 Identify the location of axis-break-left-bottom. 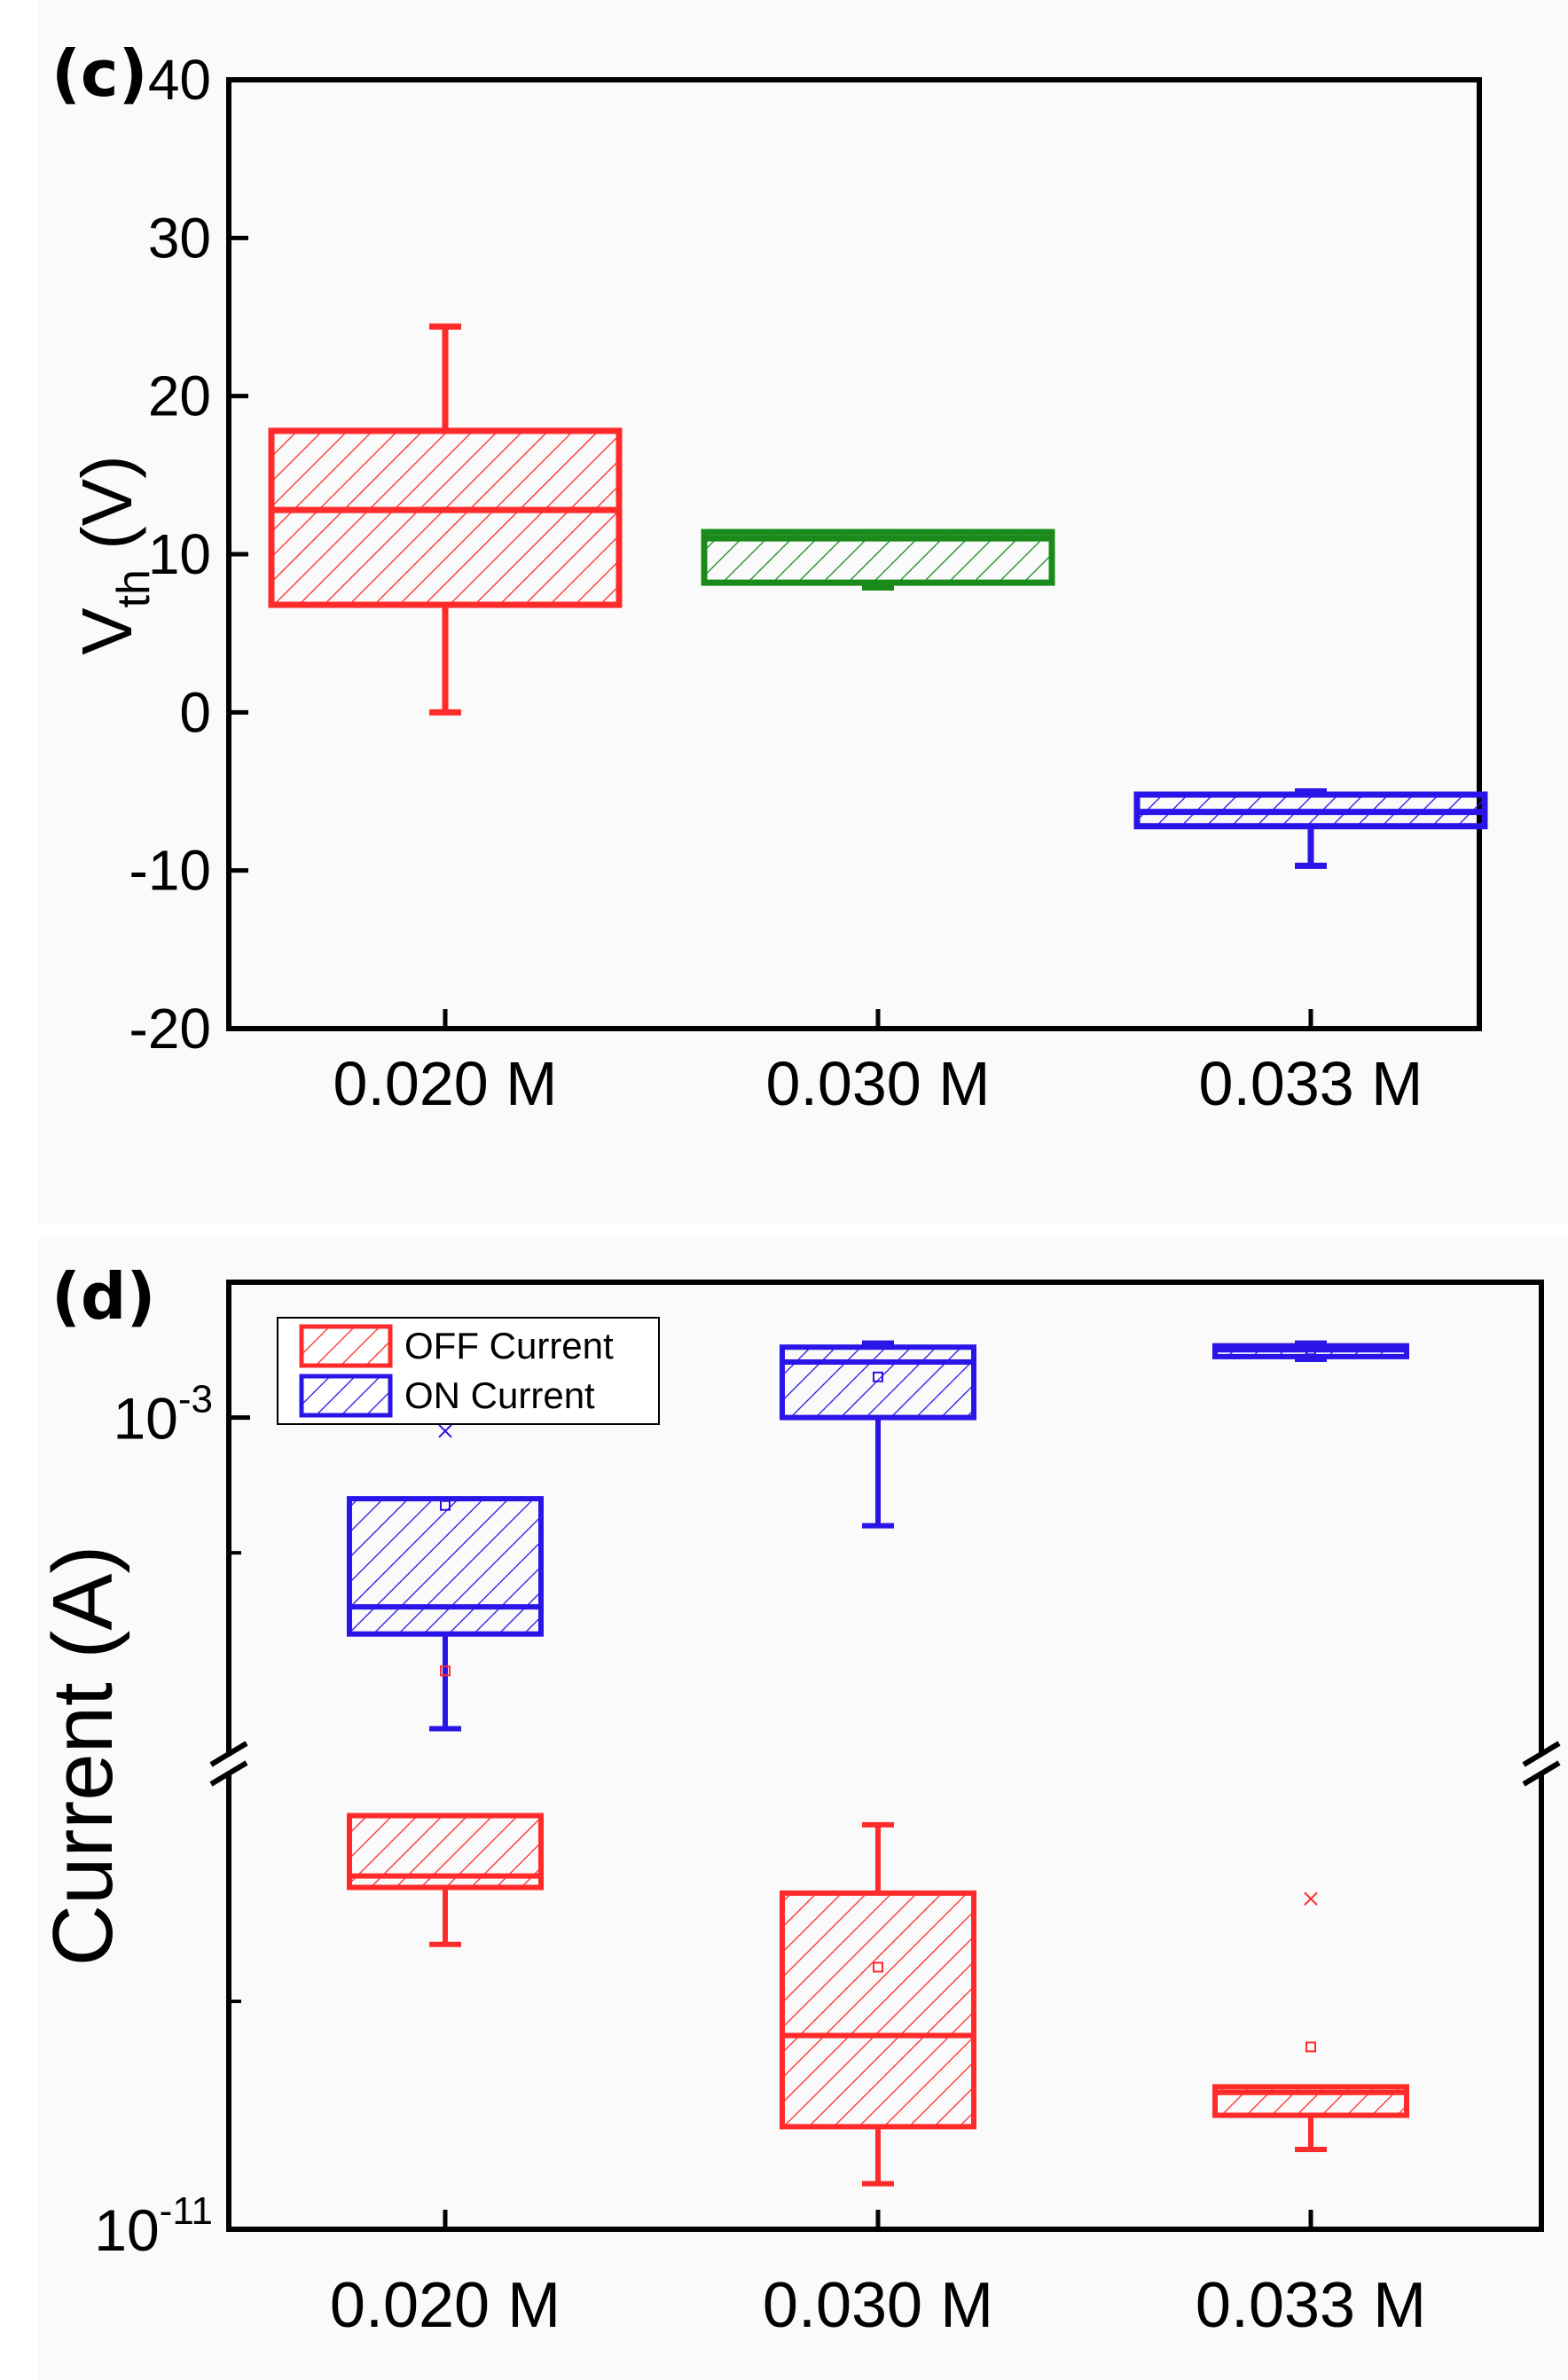
(228, 1773).